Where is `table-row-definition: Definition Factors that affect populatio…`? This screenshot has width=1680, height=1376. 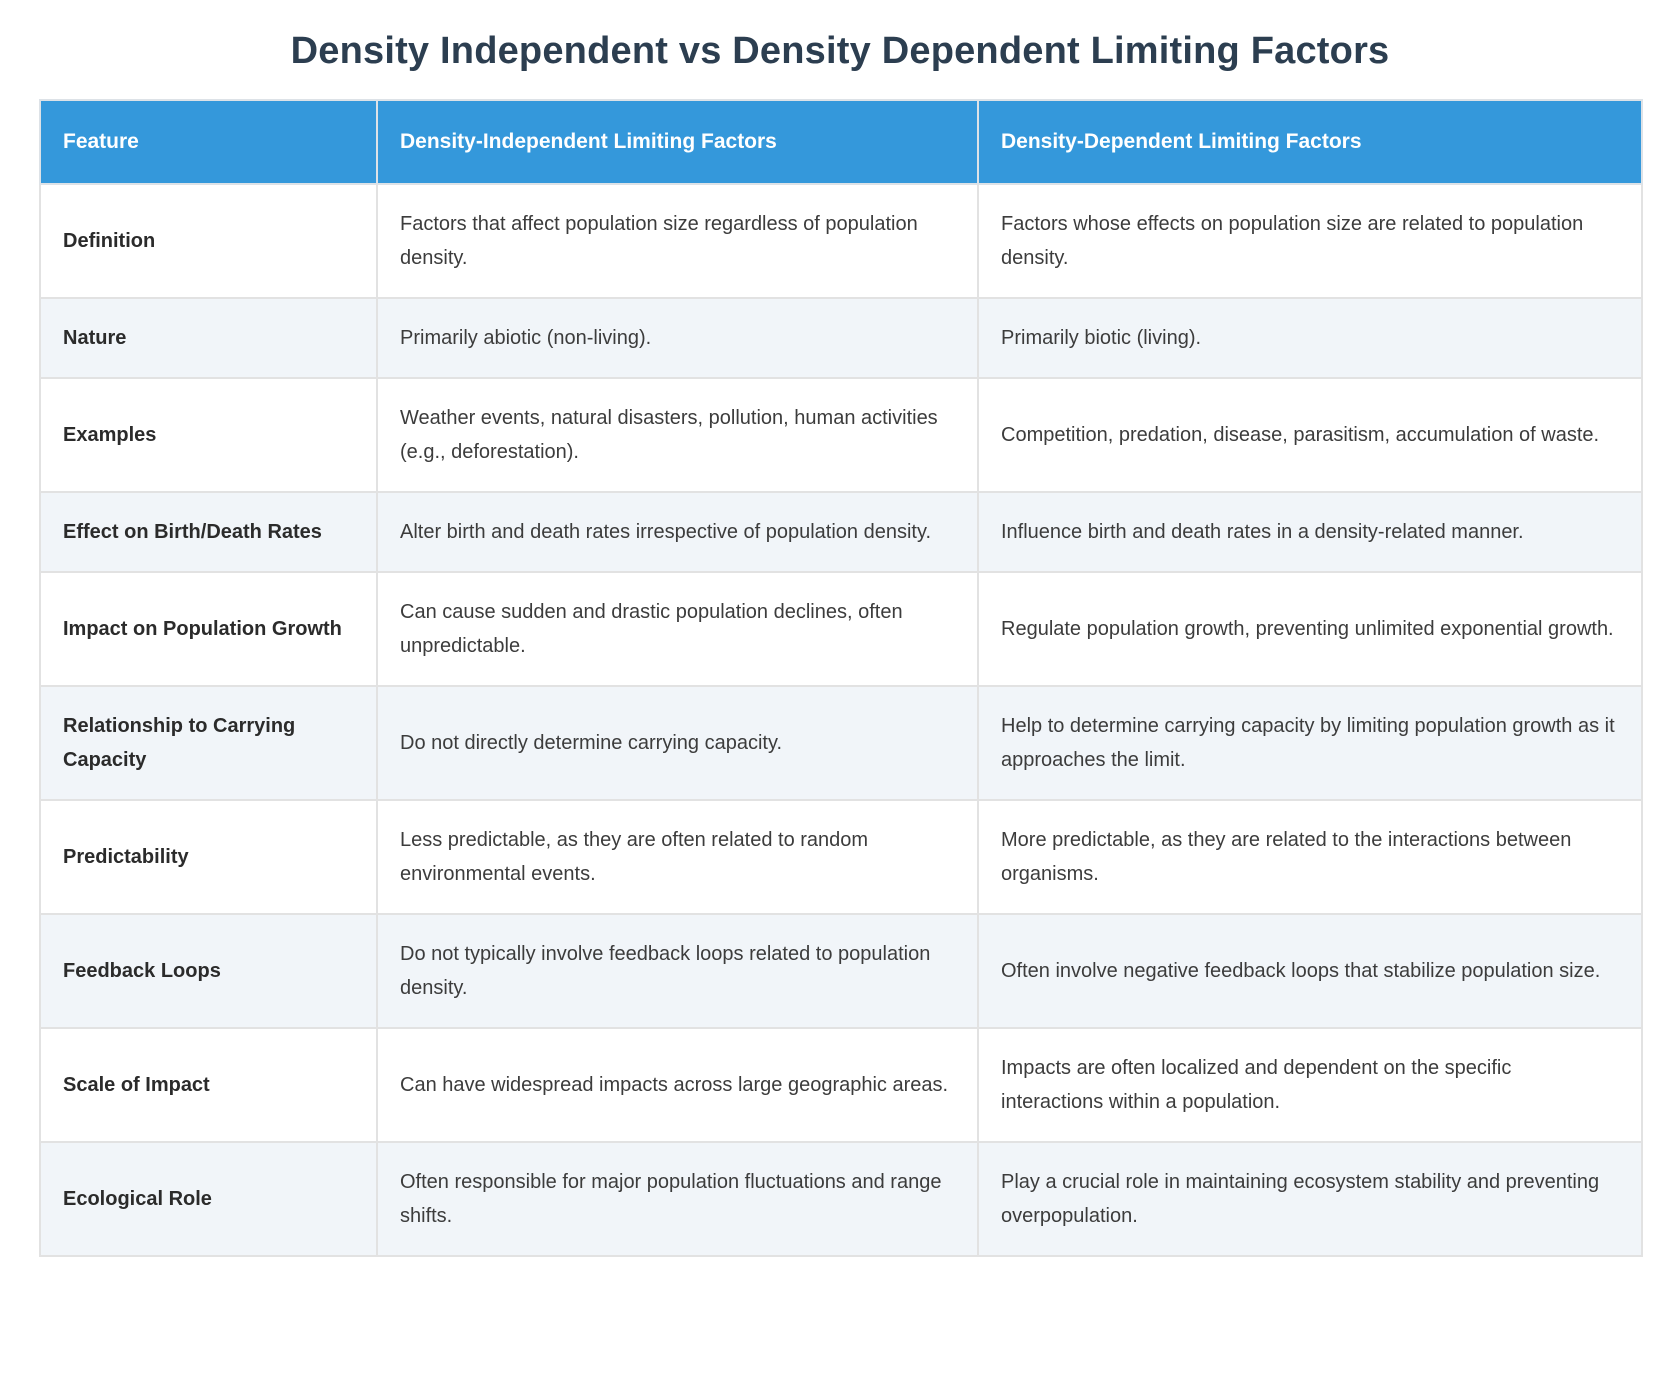 table-row-definition: Definition Factors that affect populatio… is located at coordinates (841, 241).